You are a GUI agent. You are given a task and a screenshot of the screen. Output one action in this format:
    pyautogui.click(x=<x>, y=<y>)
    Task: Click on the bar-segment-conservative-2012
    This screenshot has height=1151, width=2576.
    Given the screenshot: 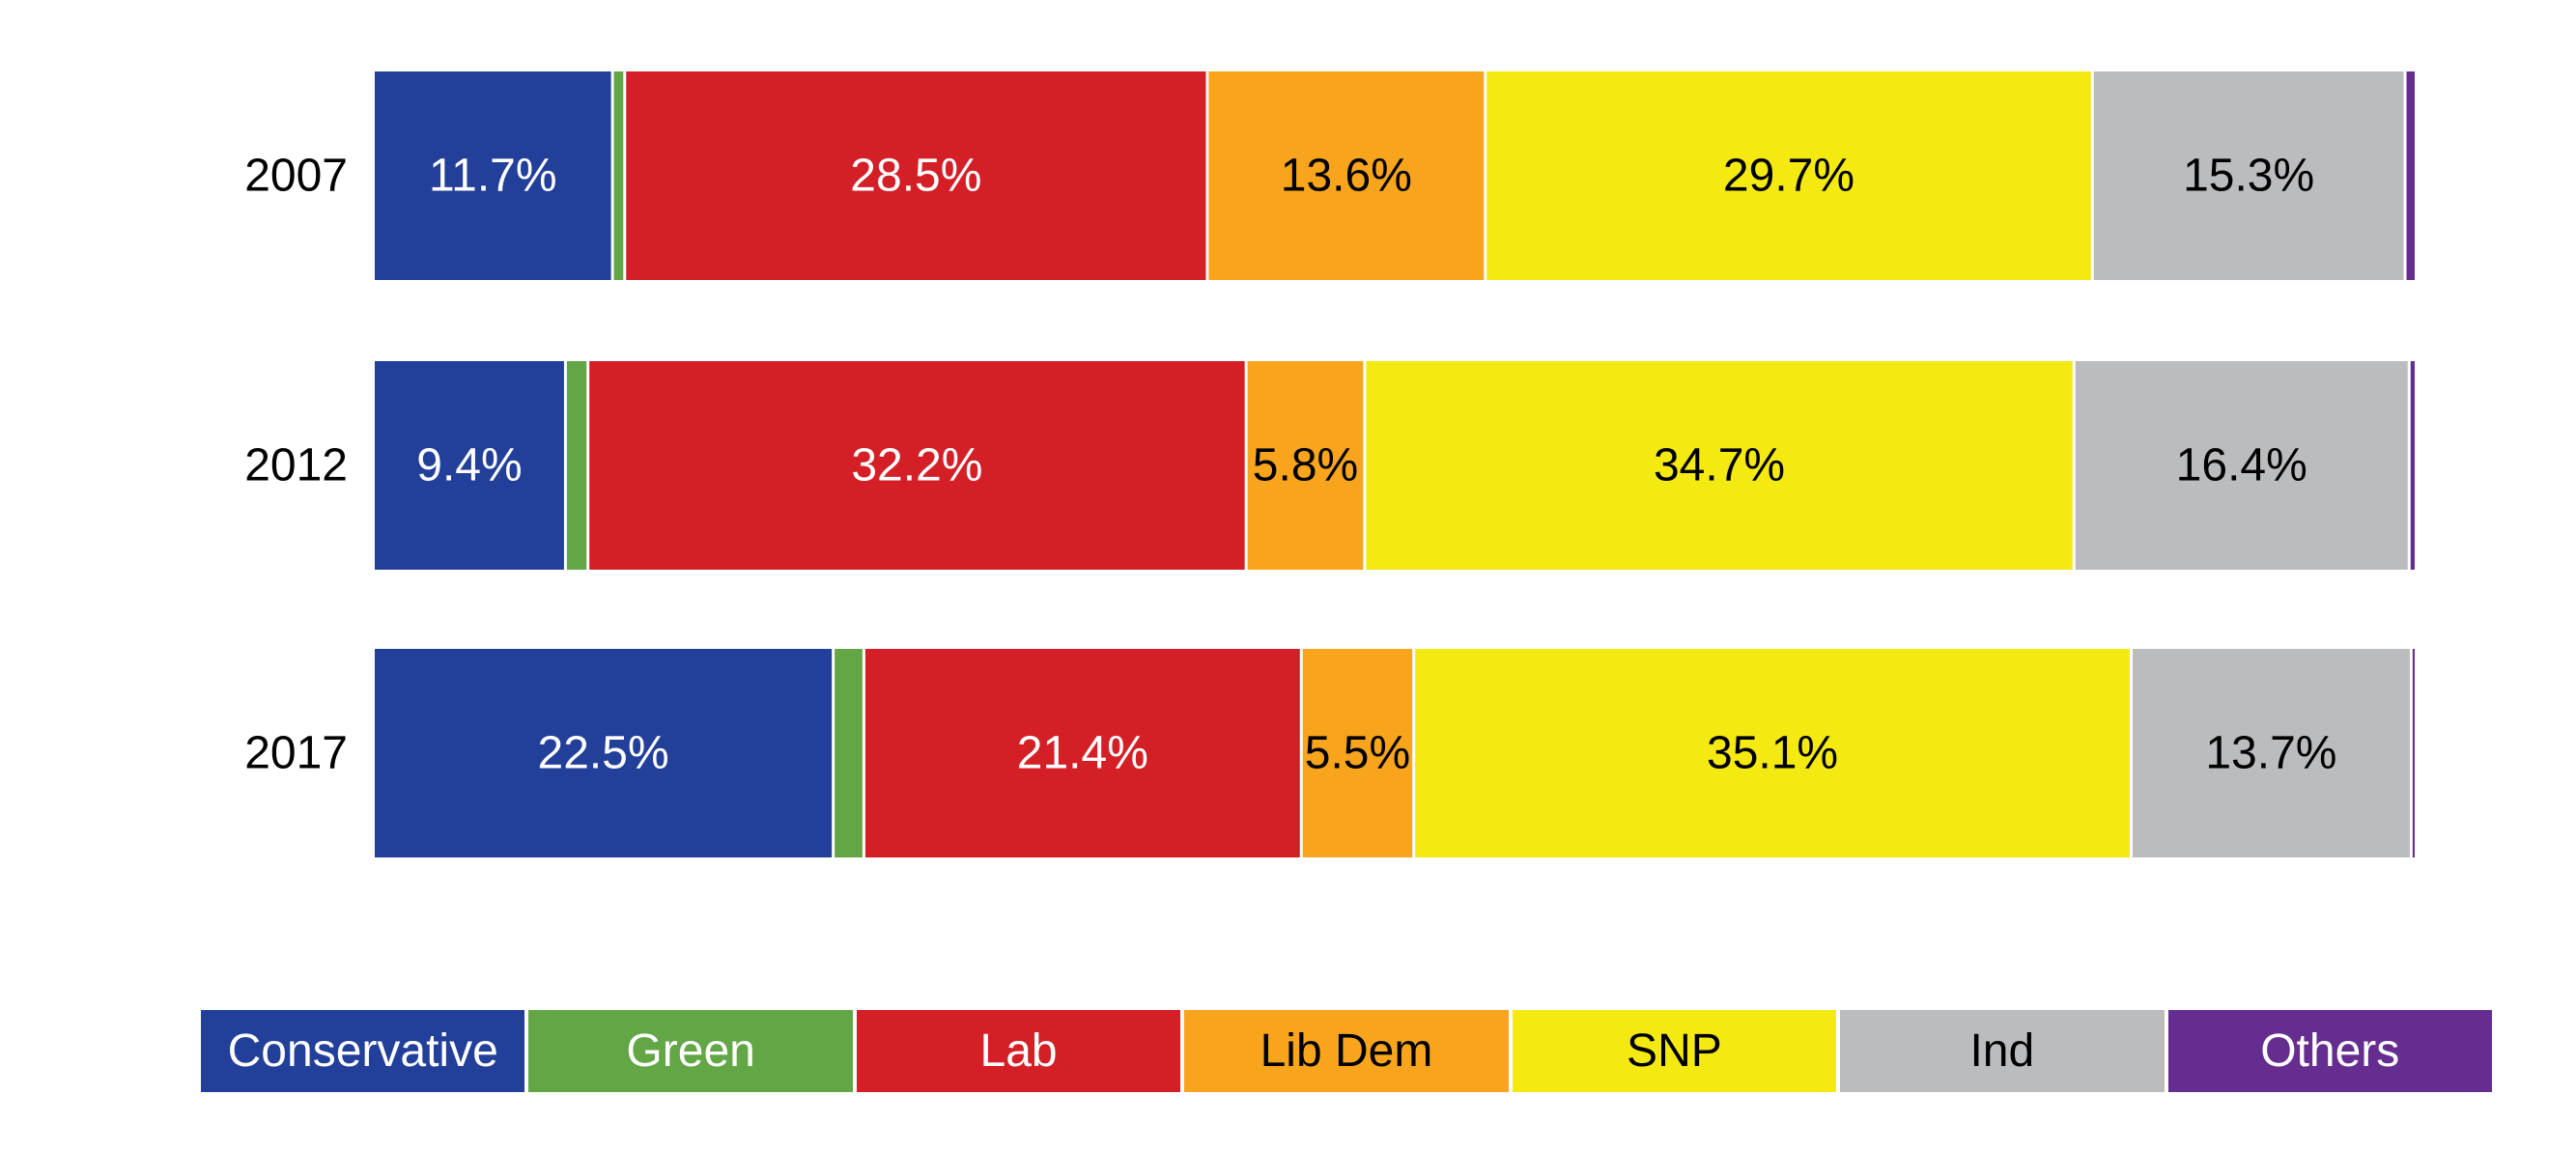 What is the action you would take?
    pyautogui.click(x=469, y=465)
    